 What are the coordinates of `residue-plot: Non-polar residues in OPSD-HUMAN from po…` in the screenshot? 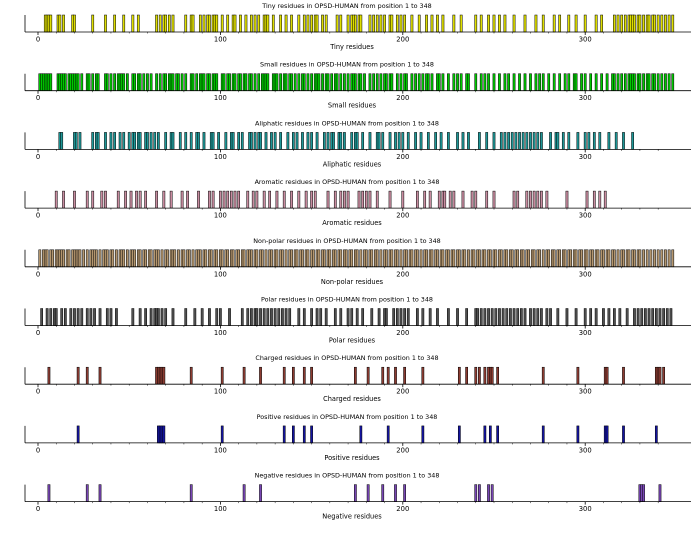 It's located at (357, 261).